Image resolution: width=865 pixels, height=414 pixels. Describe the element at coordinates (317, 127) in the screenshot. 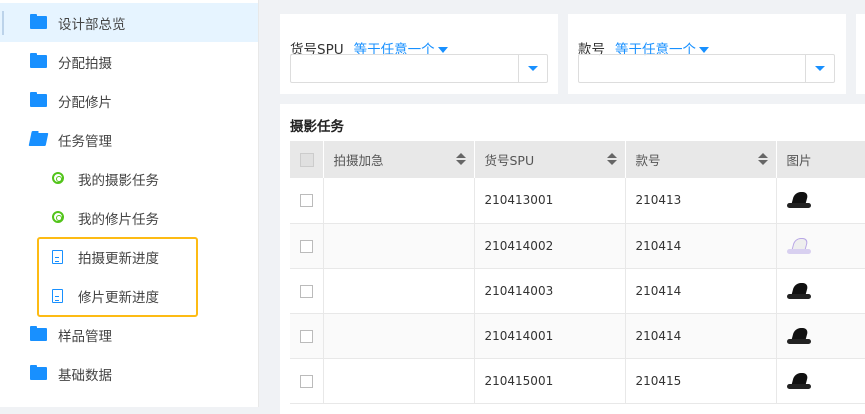

I see `table-title: 摄影任务` at that location.